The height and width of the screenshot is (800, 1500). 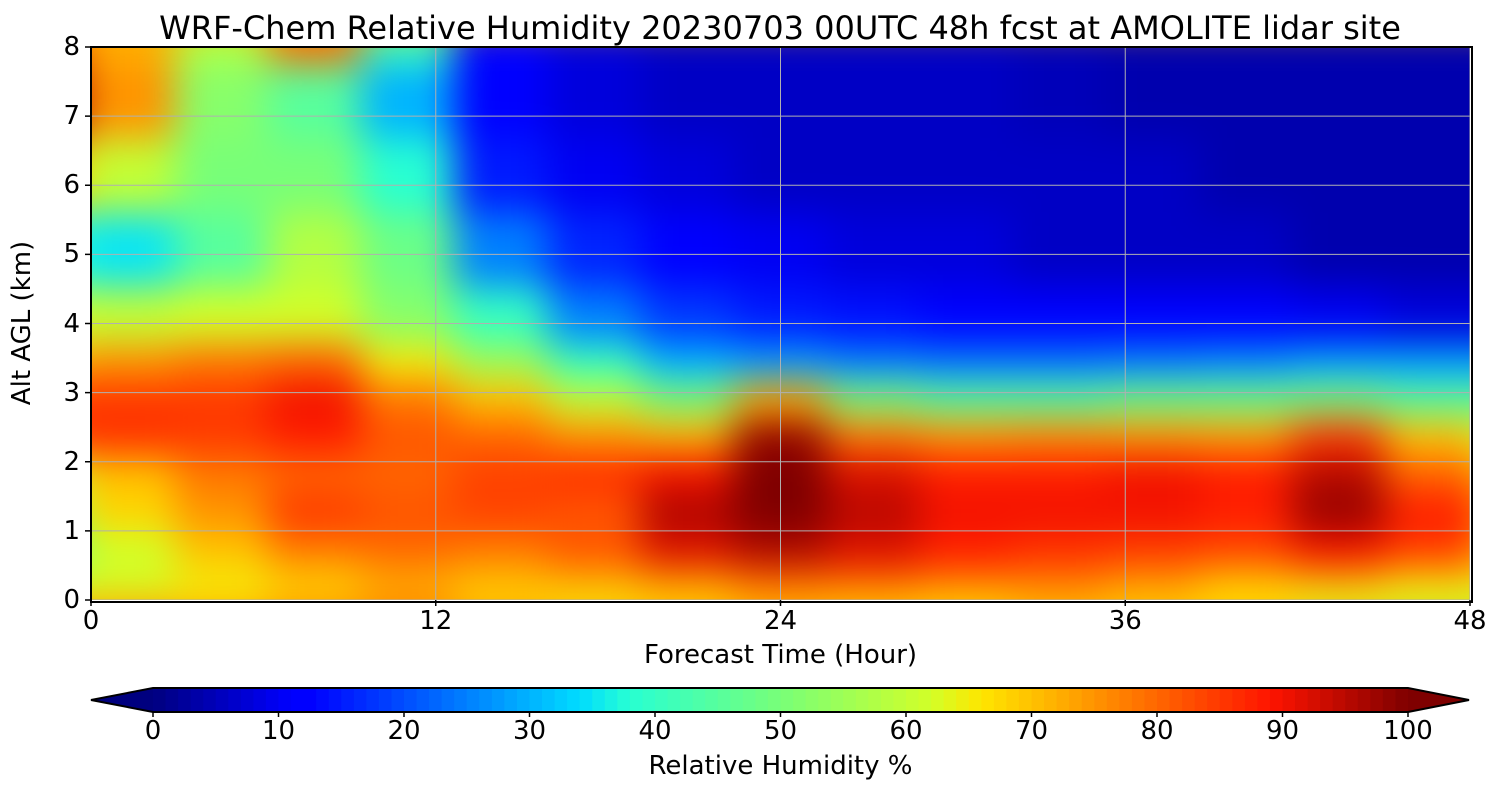 I want to click on y-tick-label: 6, so click(x=71, y=185).